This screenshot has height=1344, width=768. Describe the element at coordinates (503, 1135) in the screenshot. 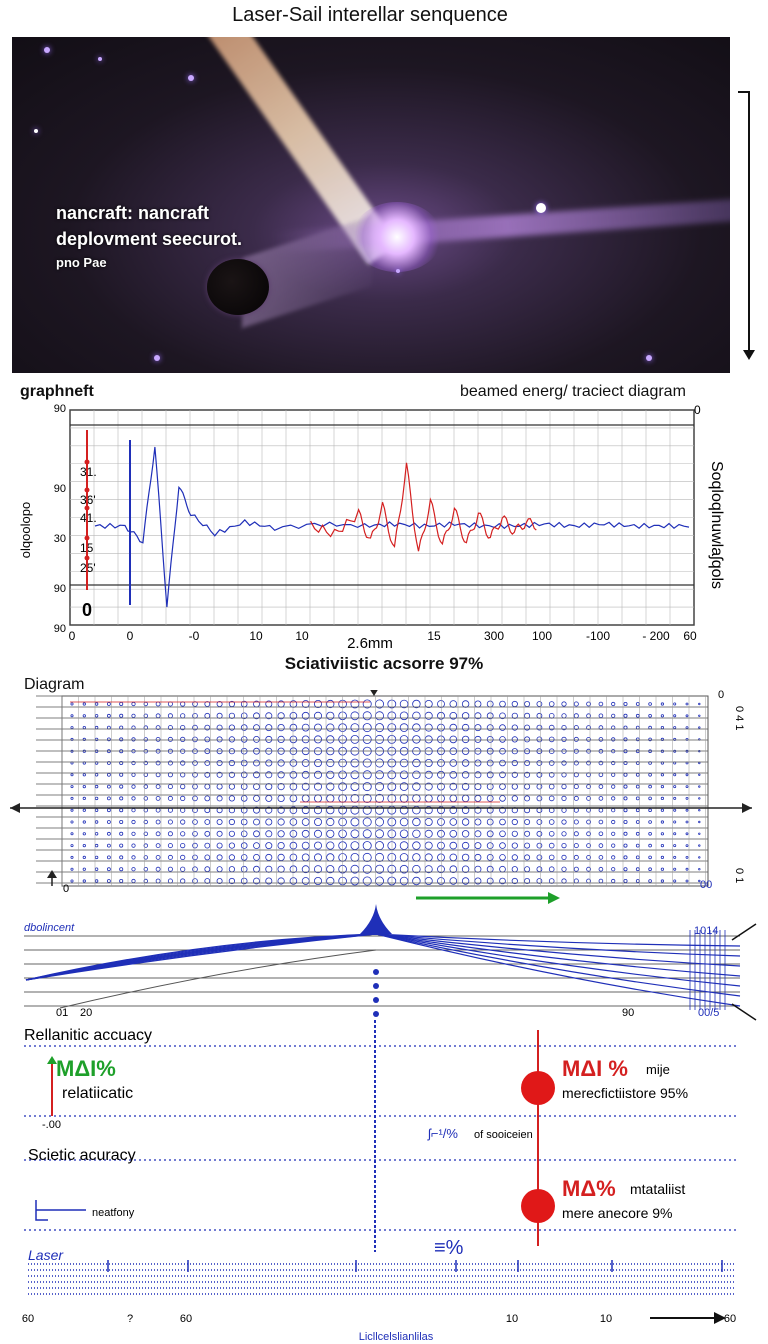

I see `mid-label-text: of sooiceien` at that location.